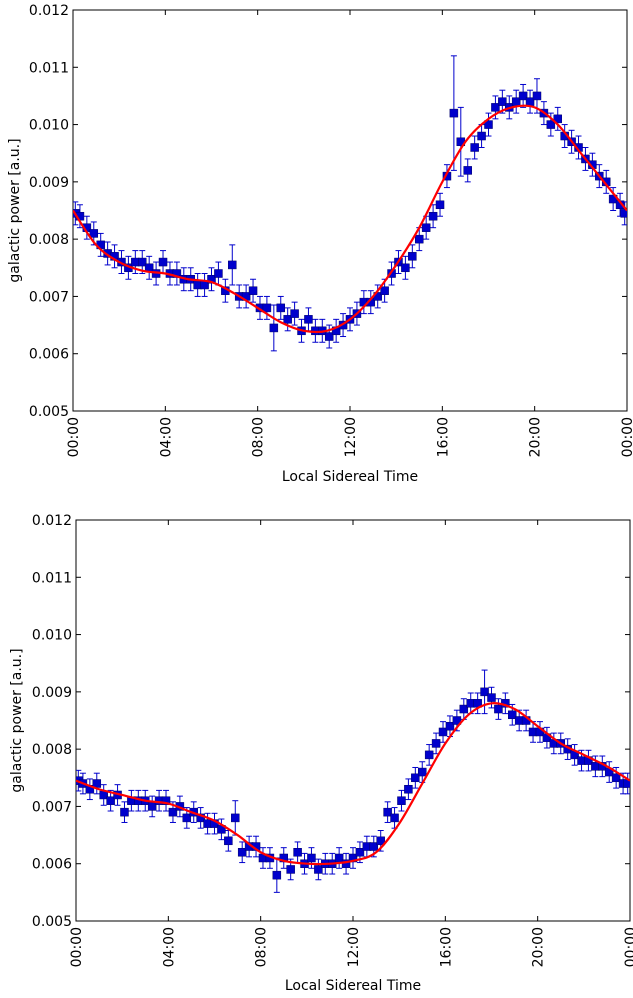  Describe the element at coordinates (52, 521) in the screenshot. I see `y-tick-label: 0.012` at that location.